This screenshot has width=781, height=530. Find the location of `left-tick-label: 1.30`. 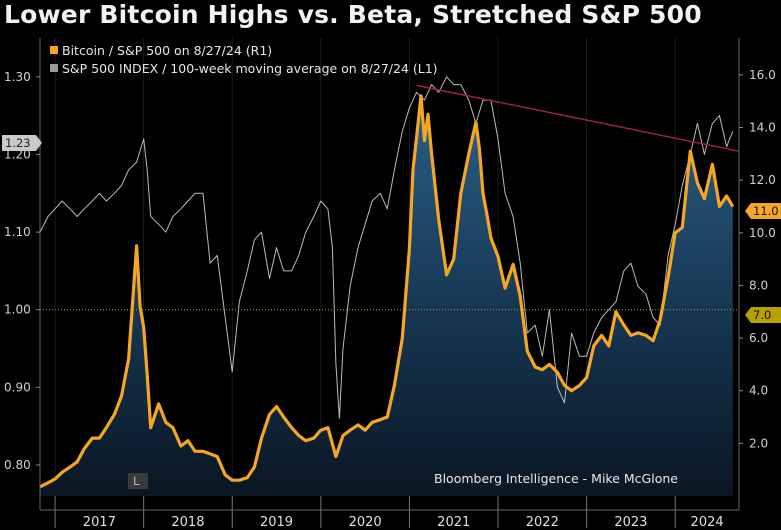

left-tick-label: 1.30 is located at coordinates (17, 77).